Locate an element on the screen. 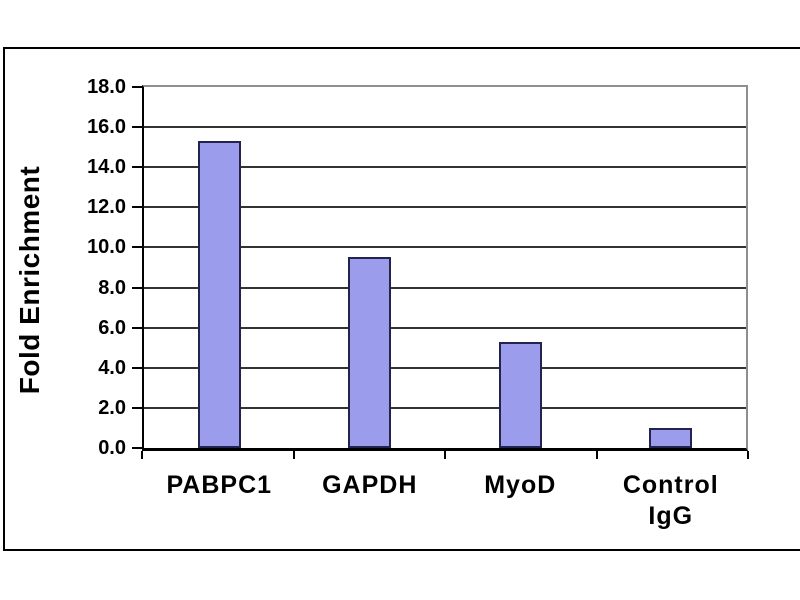  x-category-label-myod: MyoD is located at coordinates (520, 485).